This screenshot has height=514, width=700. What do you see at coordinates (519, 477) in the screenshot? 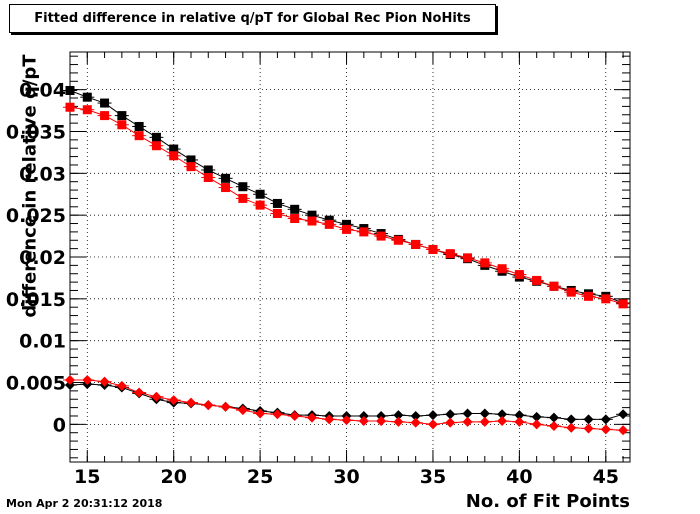
I see `x-tick-label: 40` at bounding box center [519, 477].